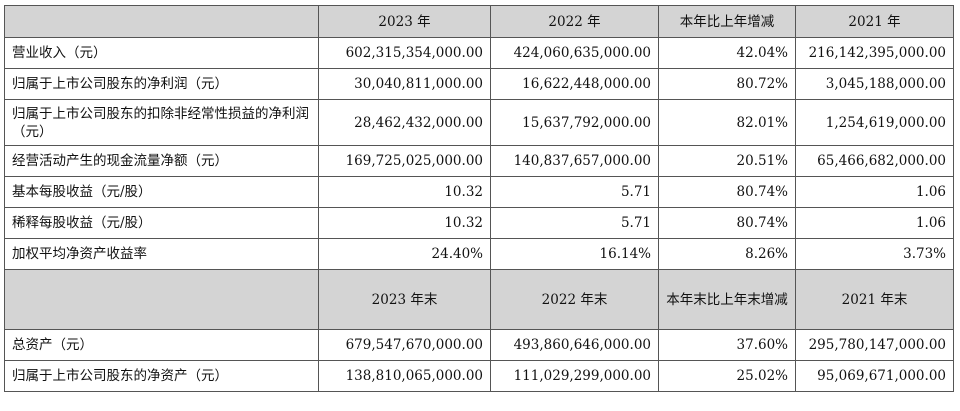 Image resolution: width=960 pixels, height=411 pixels. What do you see at coordinates (404, 376) in the screenshot?
I see `cell-2023-end: 138,810,065,000.00` at bounding box center [404, 376].